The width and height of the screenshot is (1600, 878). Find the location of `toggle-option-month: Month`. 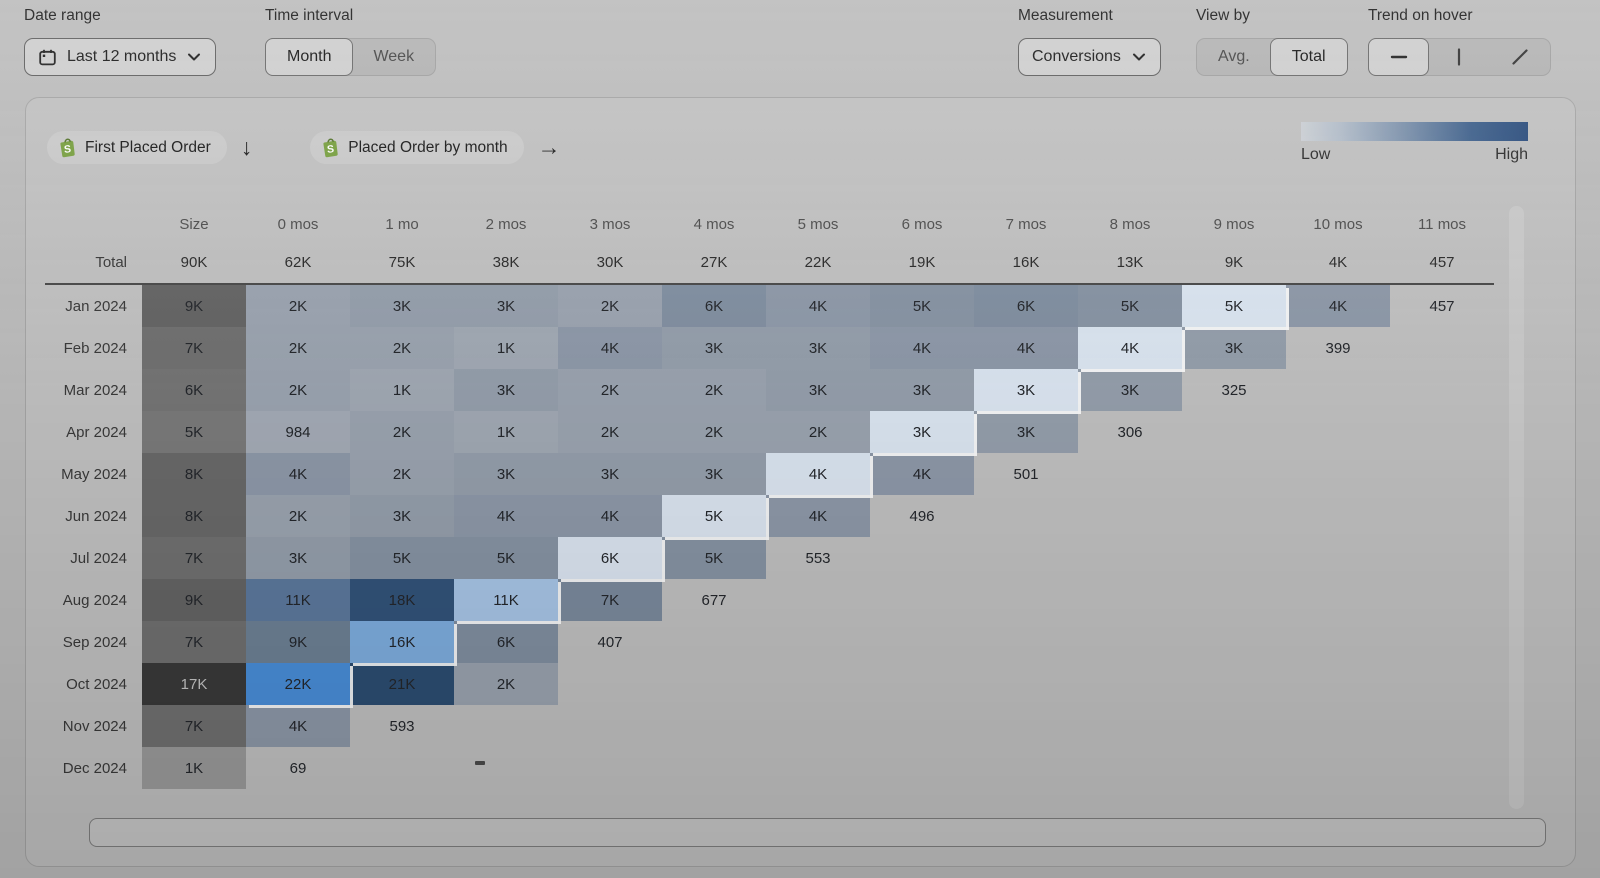

toggle-option-month: Month is located at coordinates (309, 57).